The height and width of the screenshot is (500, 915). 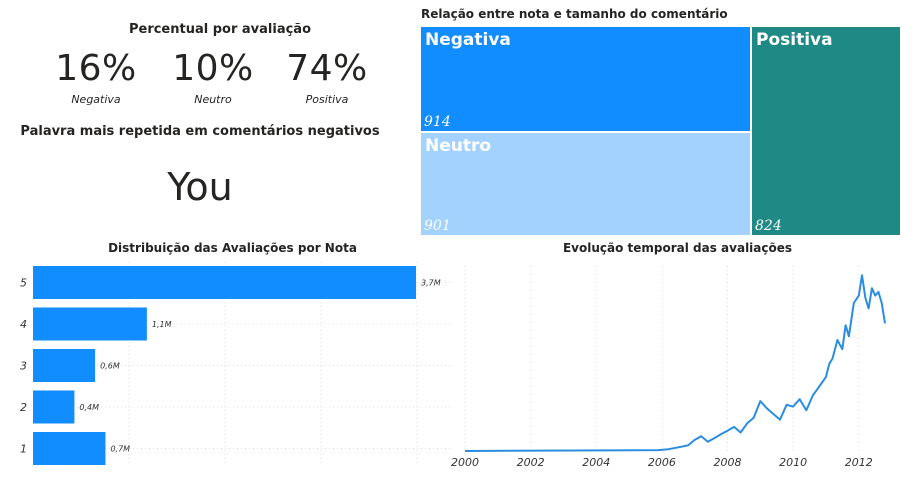 I want to click on kpi-title: Percentual por avaliação, so click(x=220, y=29).